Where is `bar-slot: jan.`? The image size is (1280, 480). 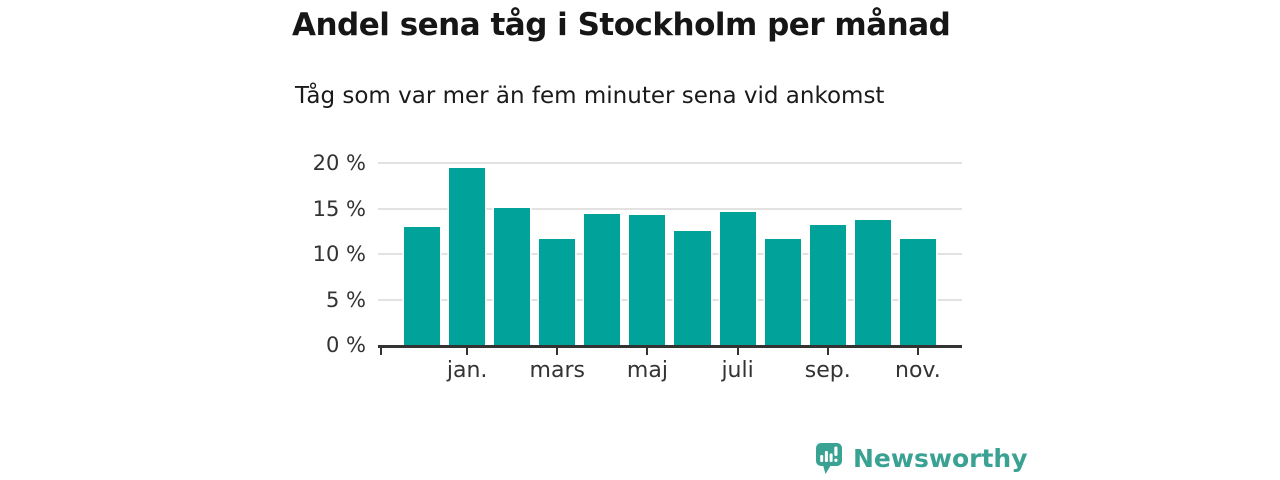
bar-slot: jan. is located at coordinates (467, 273).